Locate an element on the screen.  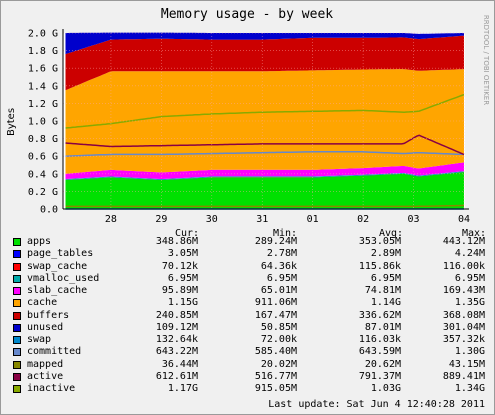
x-tick-label: 02 is located at coordinates (363, 219).